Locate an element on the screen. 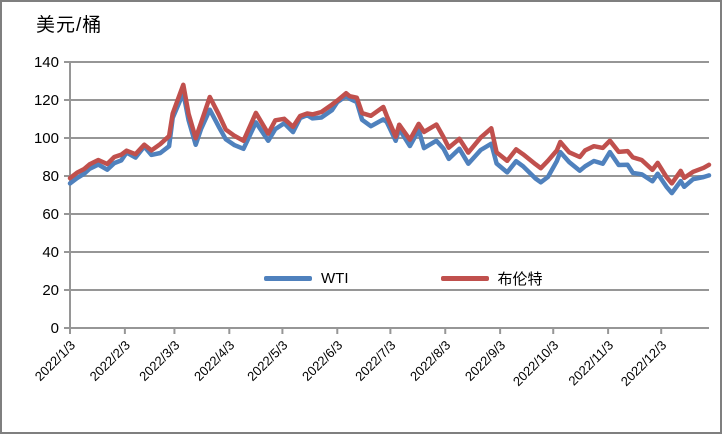 The height and width of the screenshot is (434, 722). x-tick-label: 2022/12/3 is located at coordinates (644, 364).